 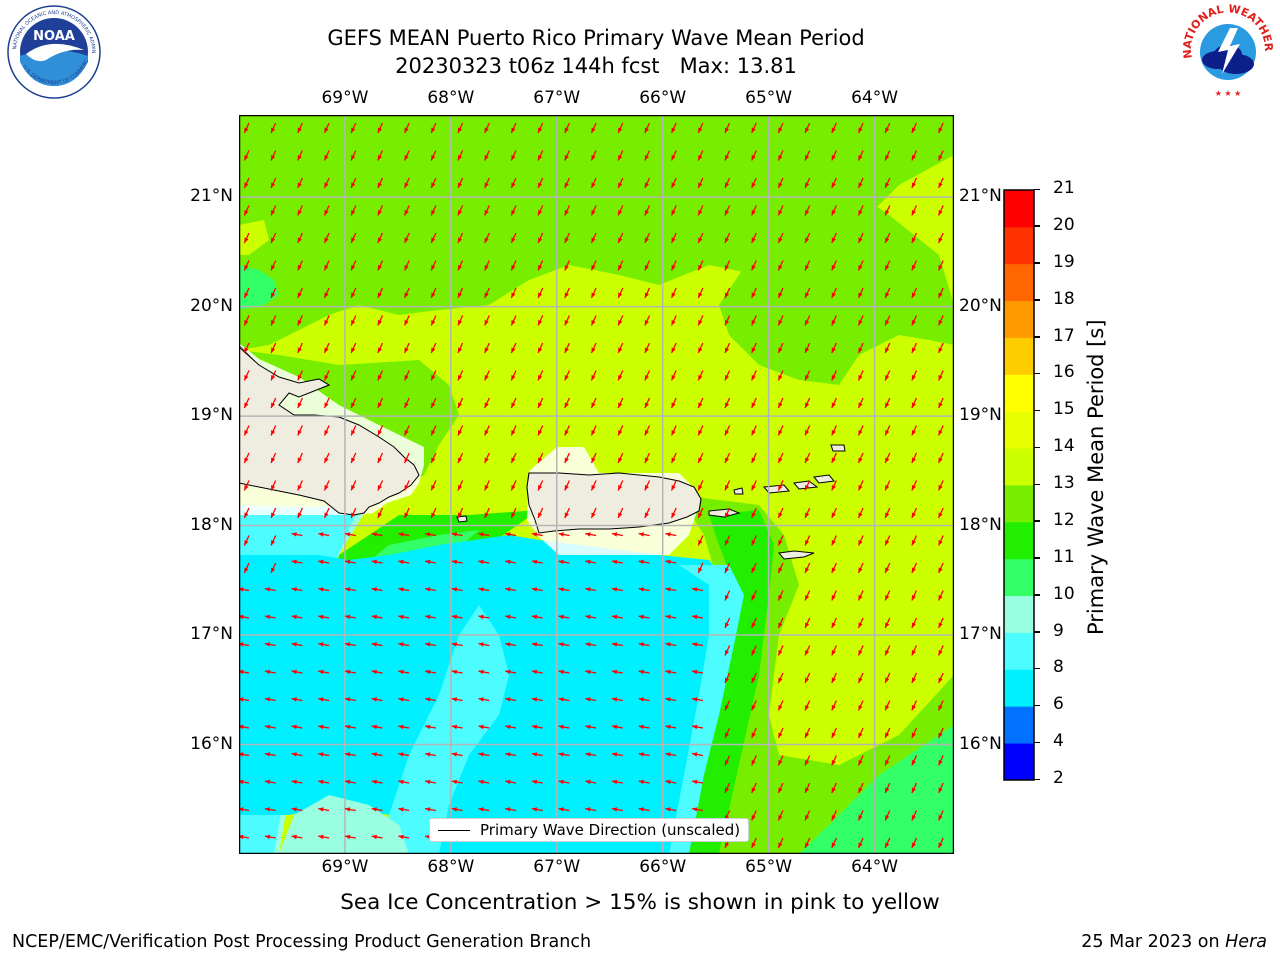 I want to click on footer-machine: Hera, so click(x=1246, y=942).